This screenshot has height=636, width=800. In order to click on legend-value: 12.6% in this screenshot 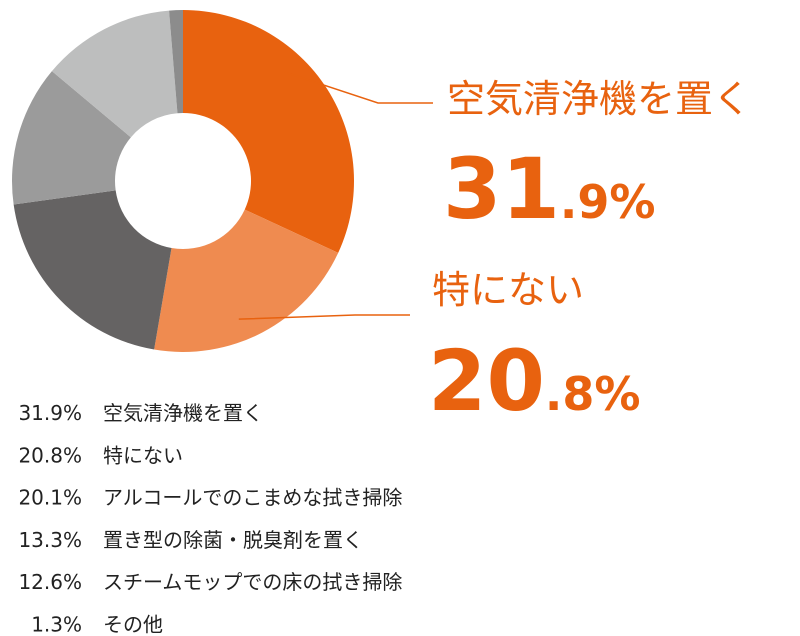, I will do `click(50, 582)`.